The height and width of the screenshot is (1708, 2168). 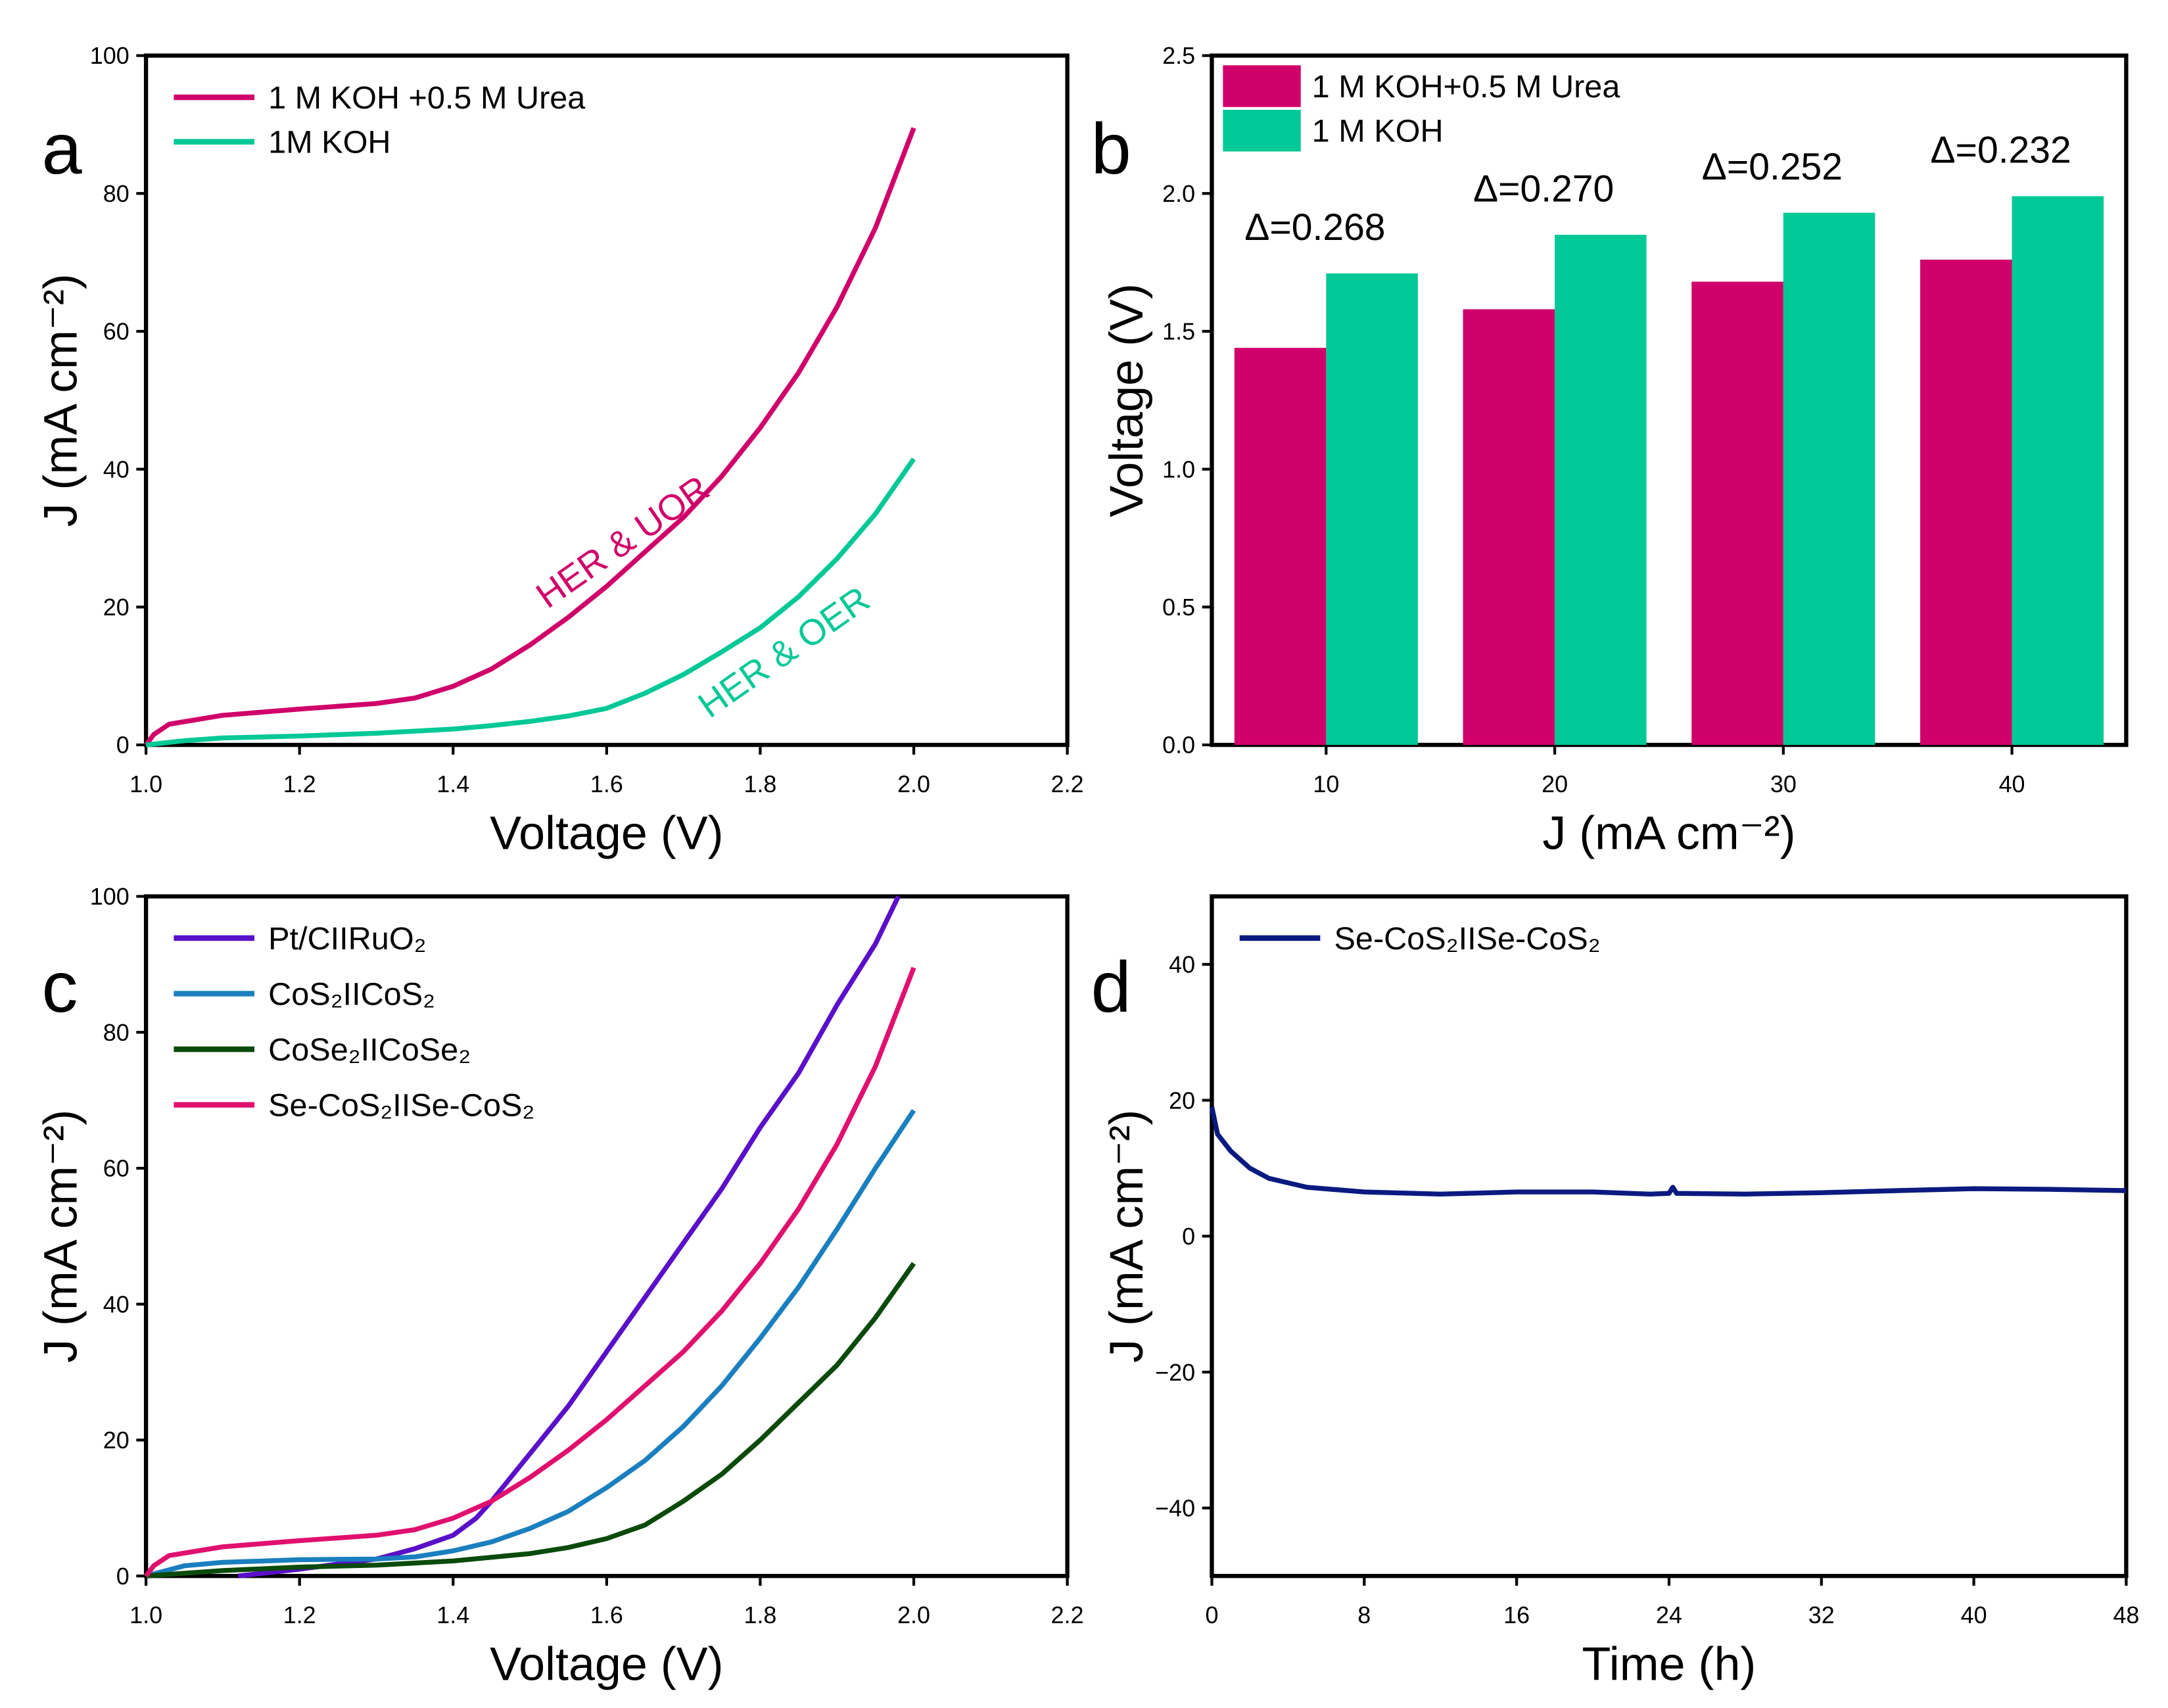 What do you see at coordinates (1178, 194) in the screenshot?
I see `y-tick-label: 2.0` at bounding box center [1178, 194].